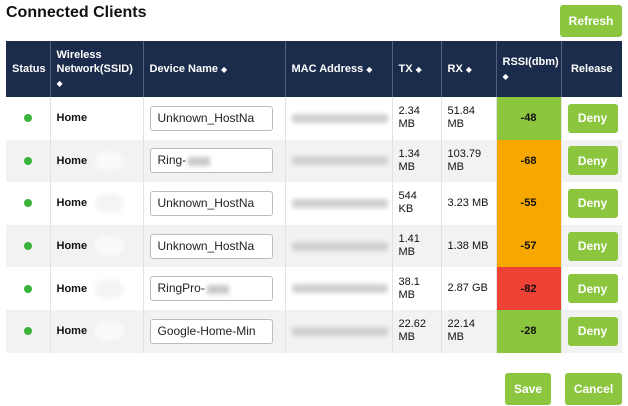 This screenshot has width=628, height=406. Describe the element at coordinates (76, 12) in the screenshot. I see `page-title: Connected Clients` at that location.